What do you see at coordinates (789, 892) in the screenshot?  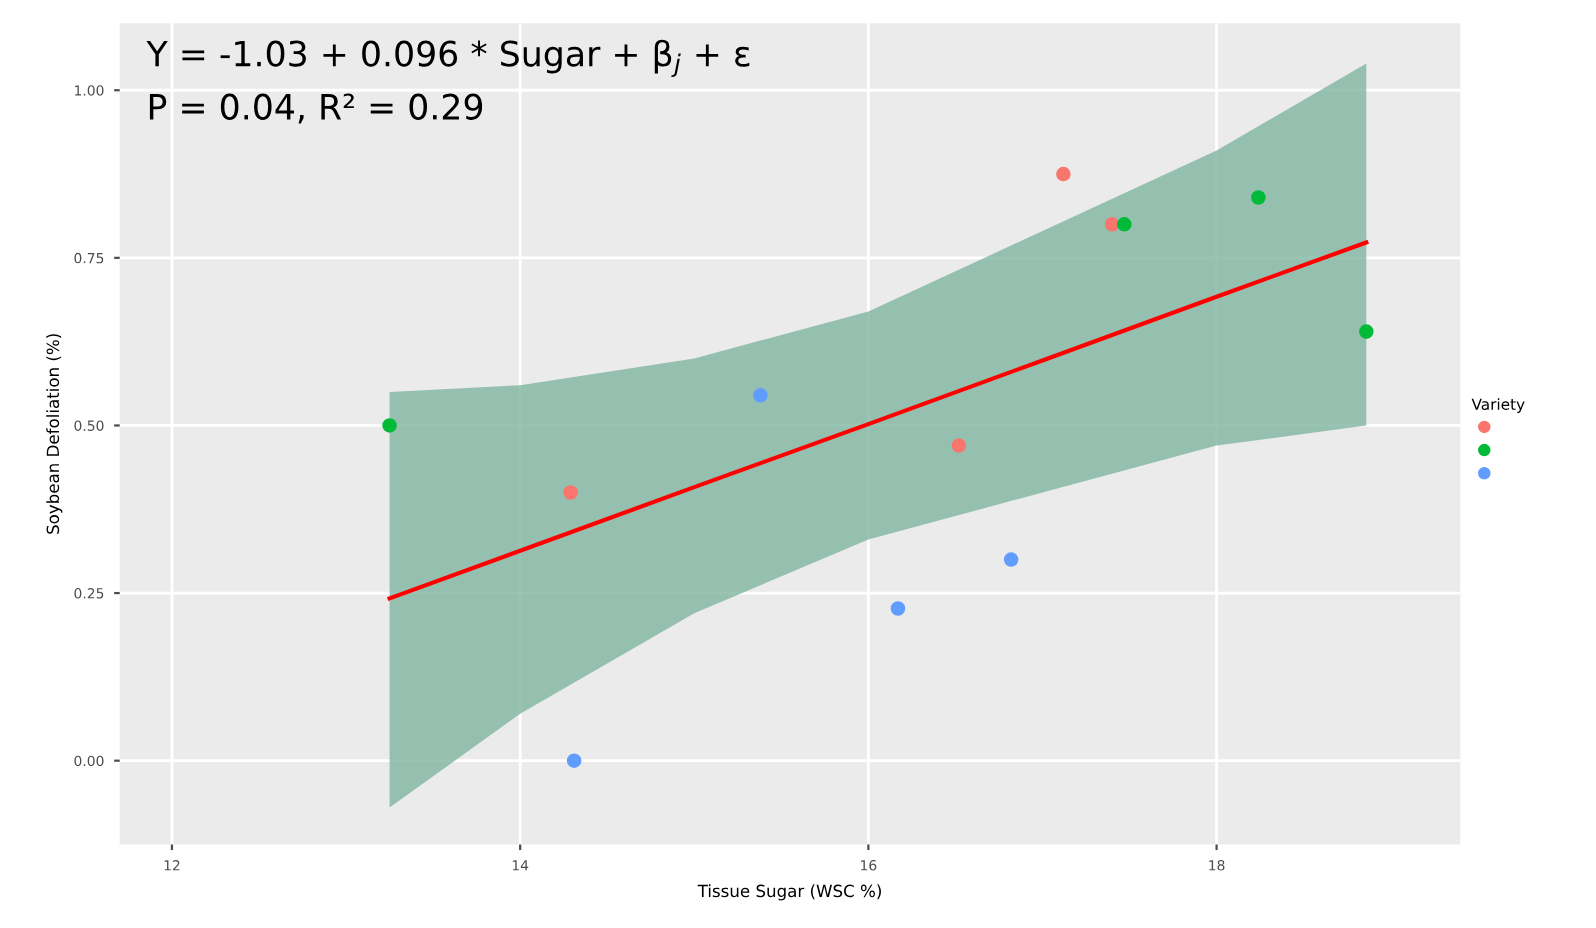 I see `x-axis-title: Tissue Sugar (WSC %)` at bounding box center [789, 892].